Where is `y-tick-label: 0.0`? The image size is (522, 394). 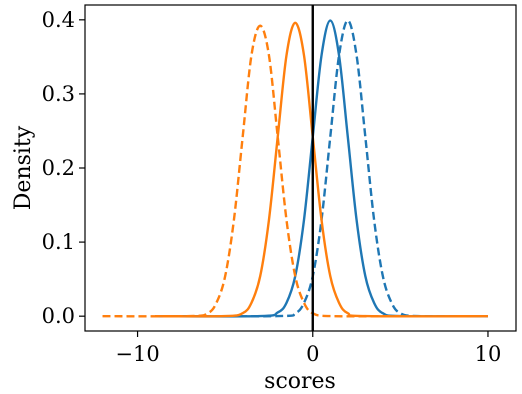
y-tick-label: 0.0 is located at coordinates (58, 316).